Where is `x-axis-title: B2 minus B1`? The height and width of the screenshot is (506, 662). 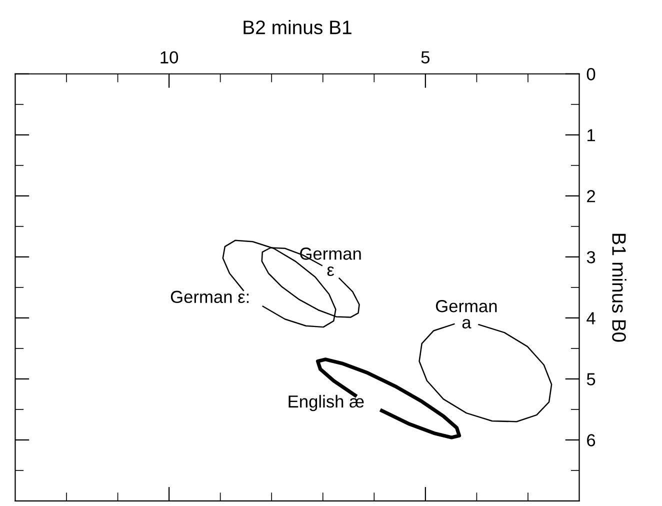 x-axis-title: B2 minus B1 is located at coordinates (298, 27).